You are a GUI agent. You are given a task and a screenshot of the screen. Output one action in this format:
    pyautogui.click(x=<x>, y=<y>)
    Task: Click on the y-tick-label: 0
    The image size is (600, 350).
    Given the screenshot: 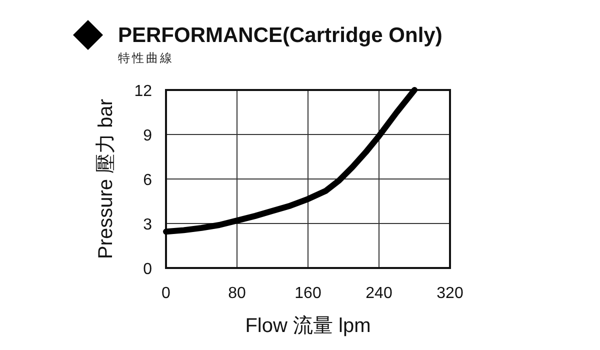 What is the action you would take?
    pyautogui.click(x=147, y=269)
    